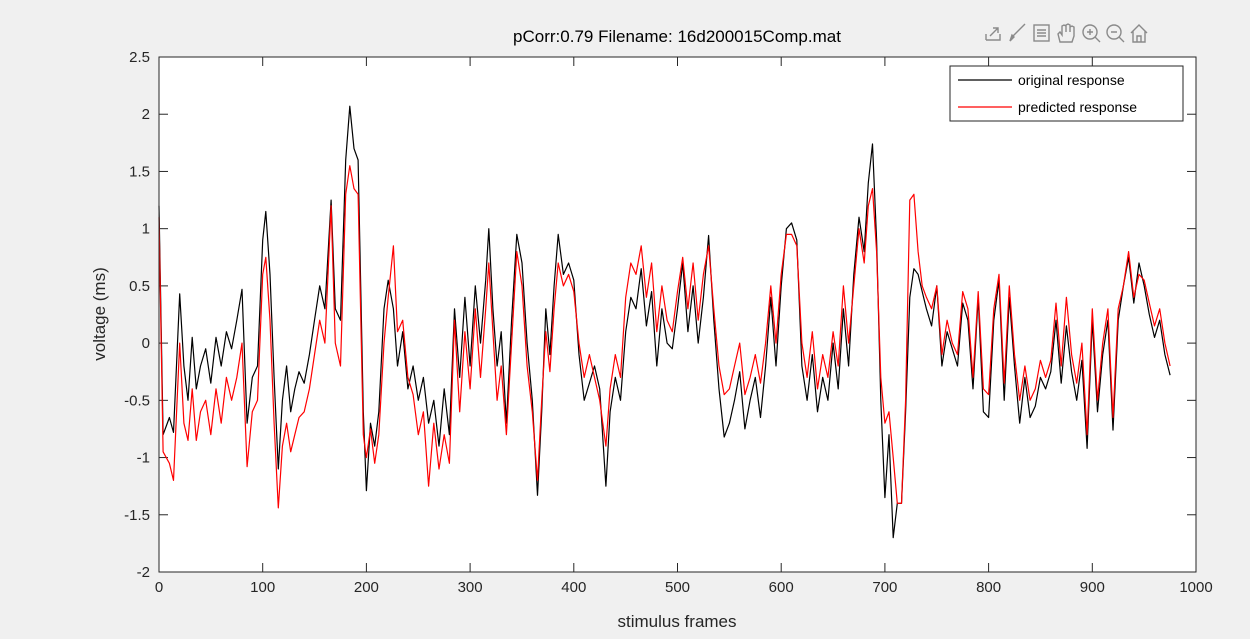 The height and width of the screenshot is (639, 1250). I want to click on x-tick-label: 500, so click(677, 587).